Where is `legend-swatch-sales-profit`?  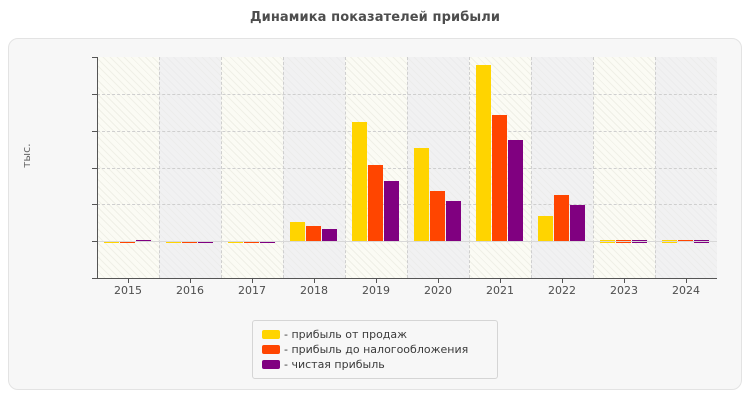
legend-swatch-sales-profit is located at coordinates (271, 334).